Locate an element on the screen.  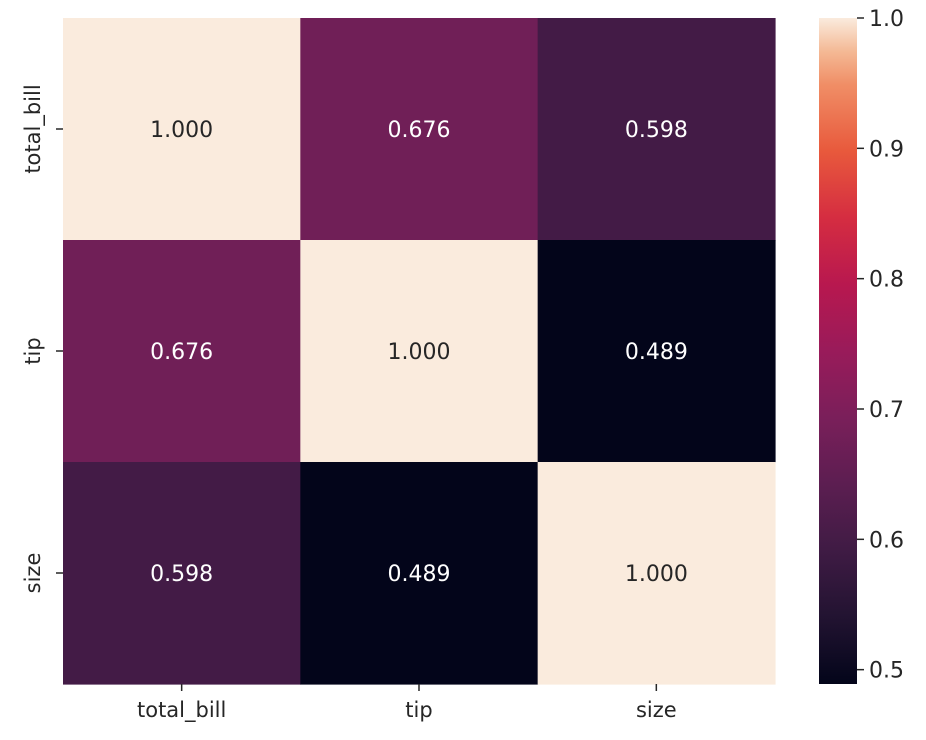
x-tick-label: tip is located at coordinates (418, 710).